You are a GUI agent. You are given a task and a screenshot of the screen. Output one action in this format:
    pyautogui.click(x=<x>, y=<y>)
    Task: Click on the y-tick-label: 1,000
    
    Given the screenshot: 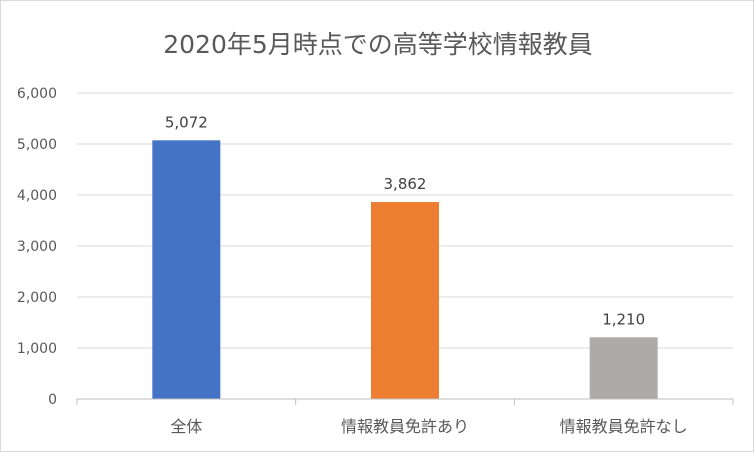 What is the action you would take?
    pyautogui.click(x=37, y=349)
    